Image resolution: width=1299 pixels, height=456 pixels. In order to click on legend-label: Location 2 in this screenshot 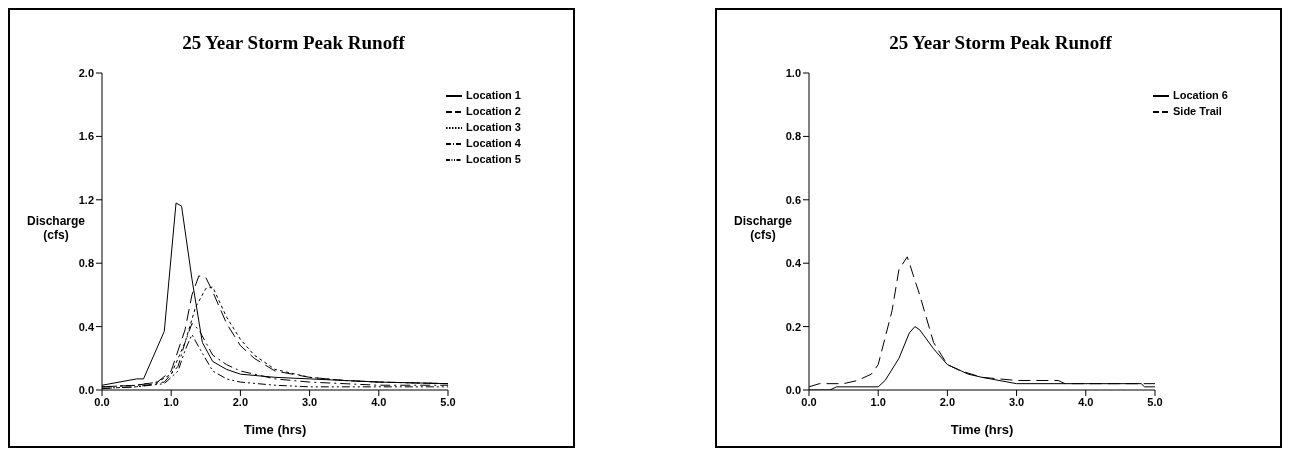, I will do `click(493, 110)`.